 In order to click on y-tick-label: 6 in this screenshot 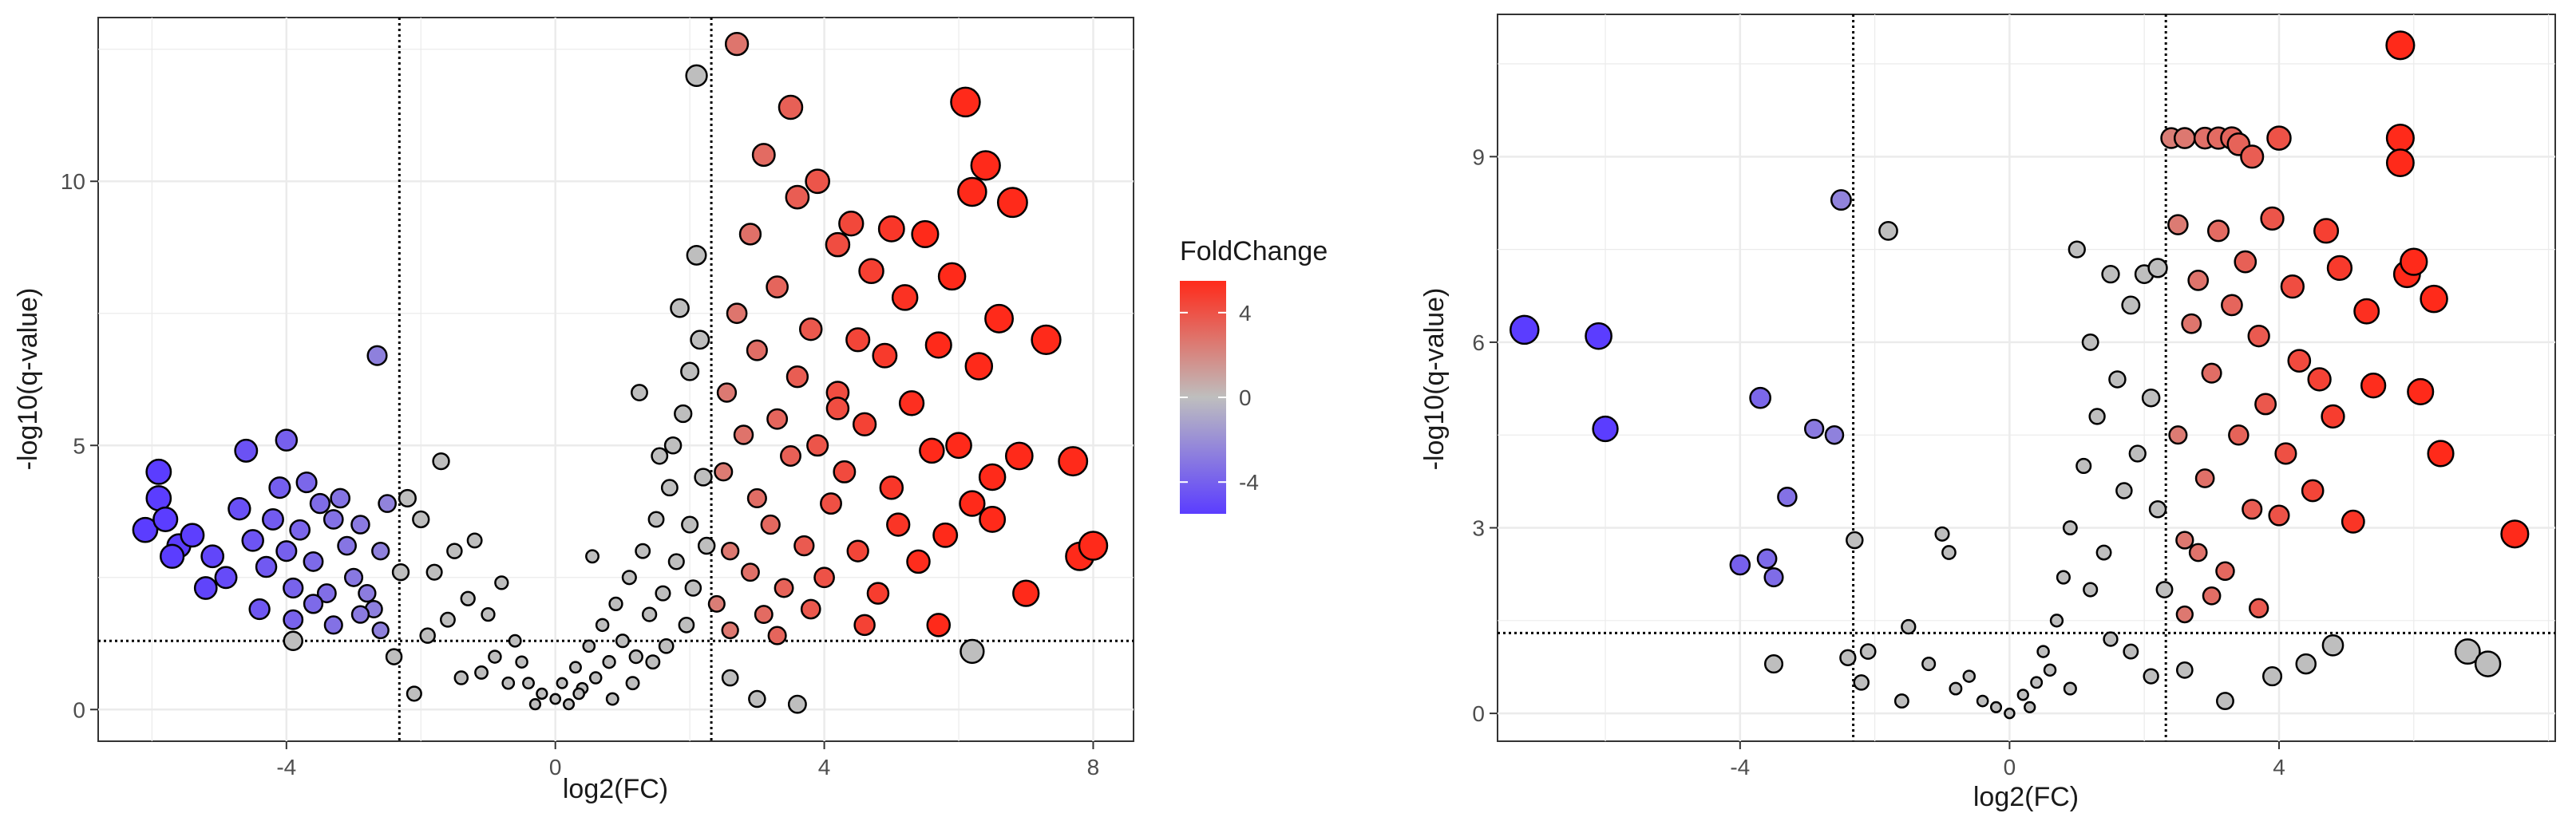, I will do `click(1478, 342)`.